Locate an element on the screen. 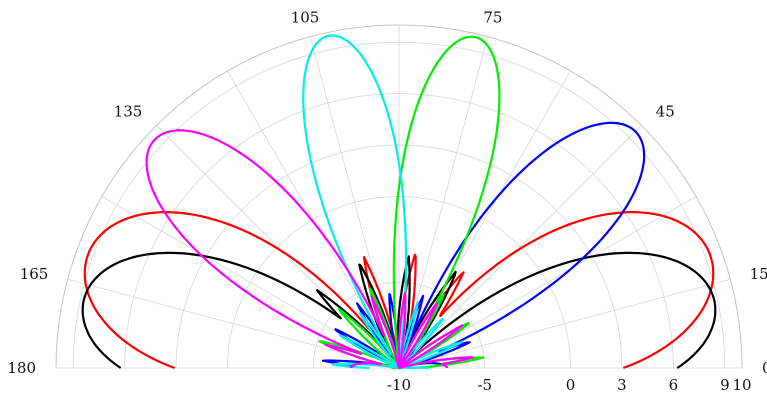  r-tick-label: 0 is located at coordinates (571, 385).